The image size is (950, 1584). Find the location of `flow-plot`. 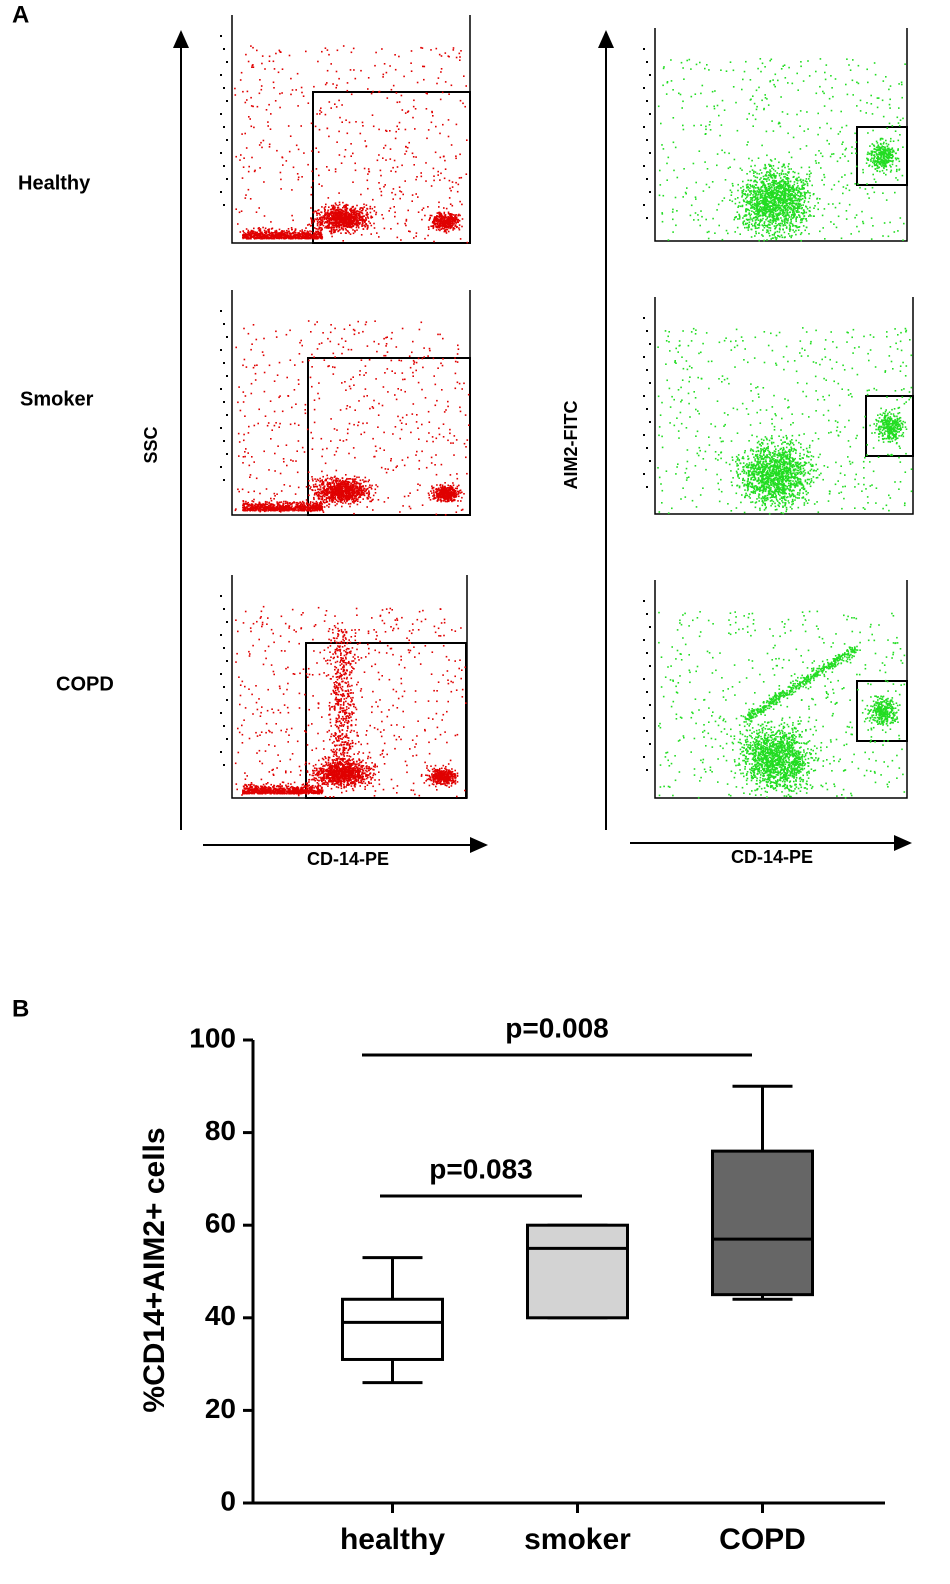

flow-plot is located at coordinates (345, 403).